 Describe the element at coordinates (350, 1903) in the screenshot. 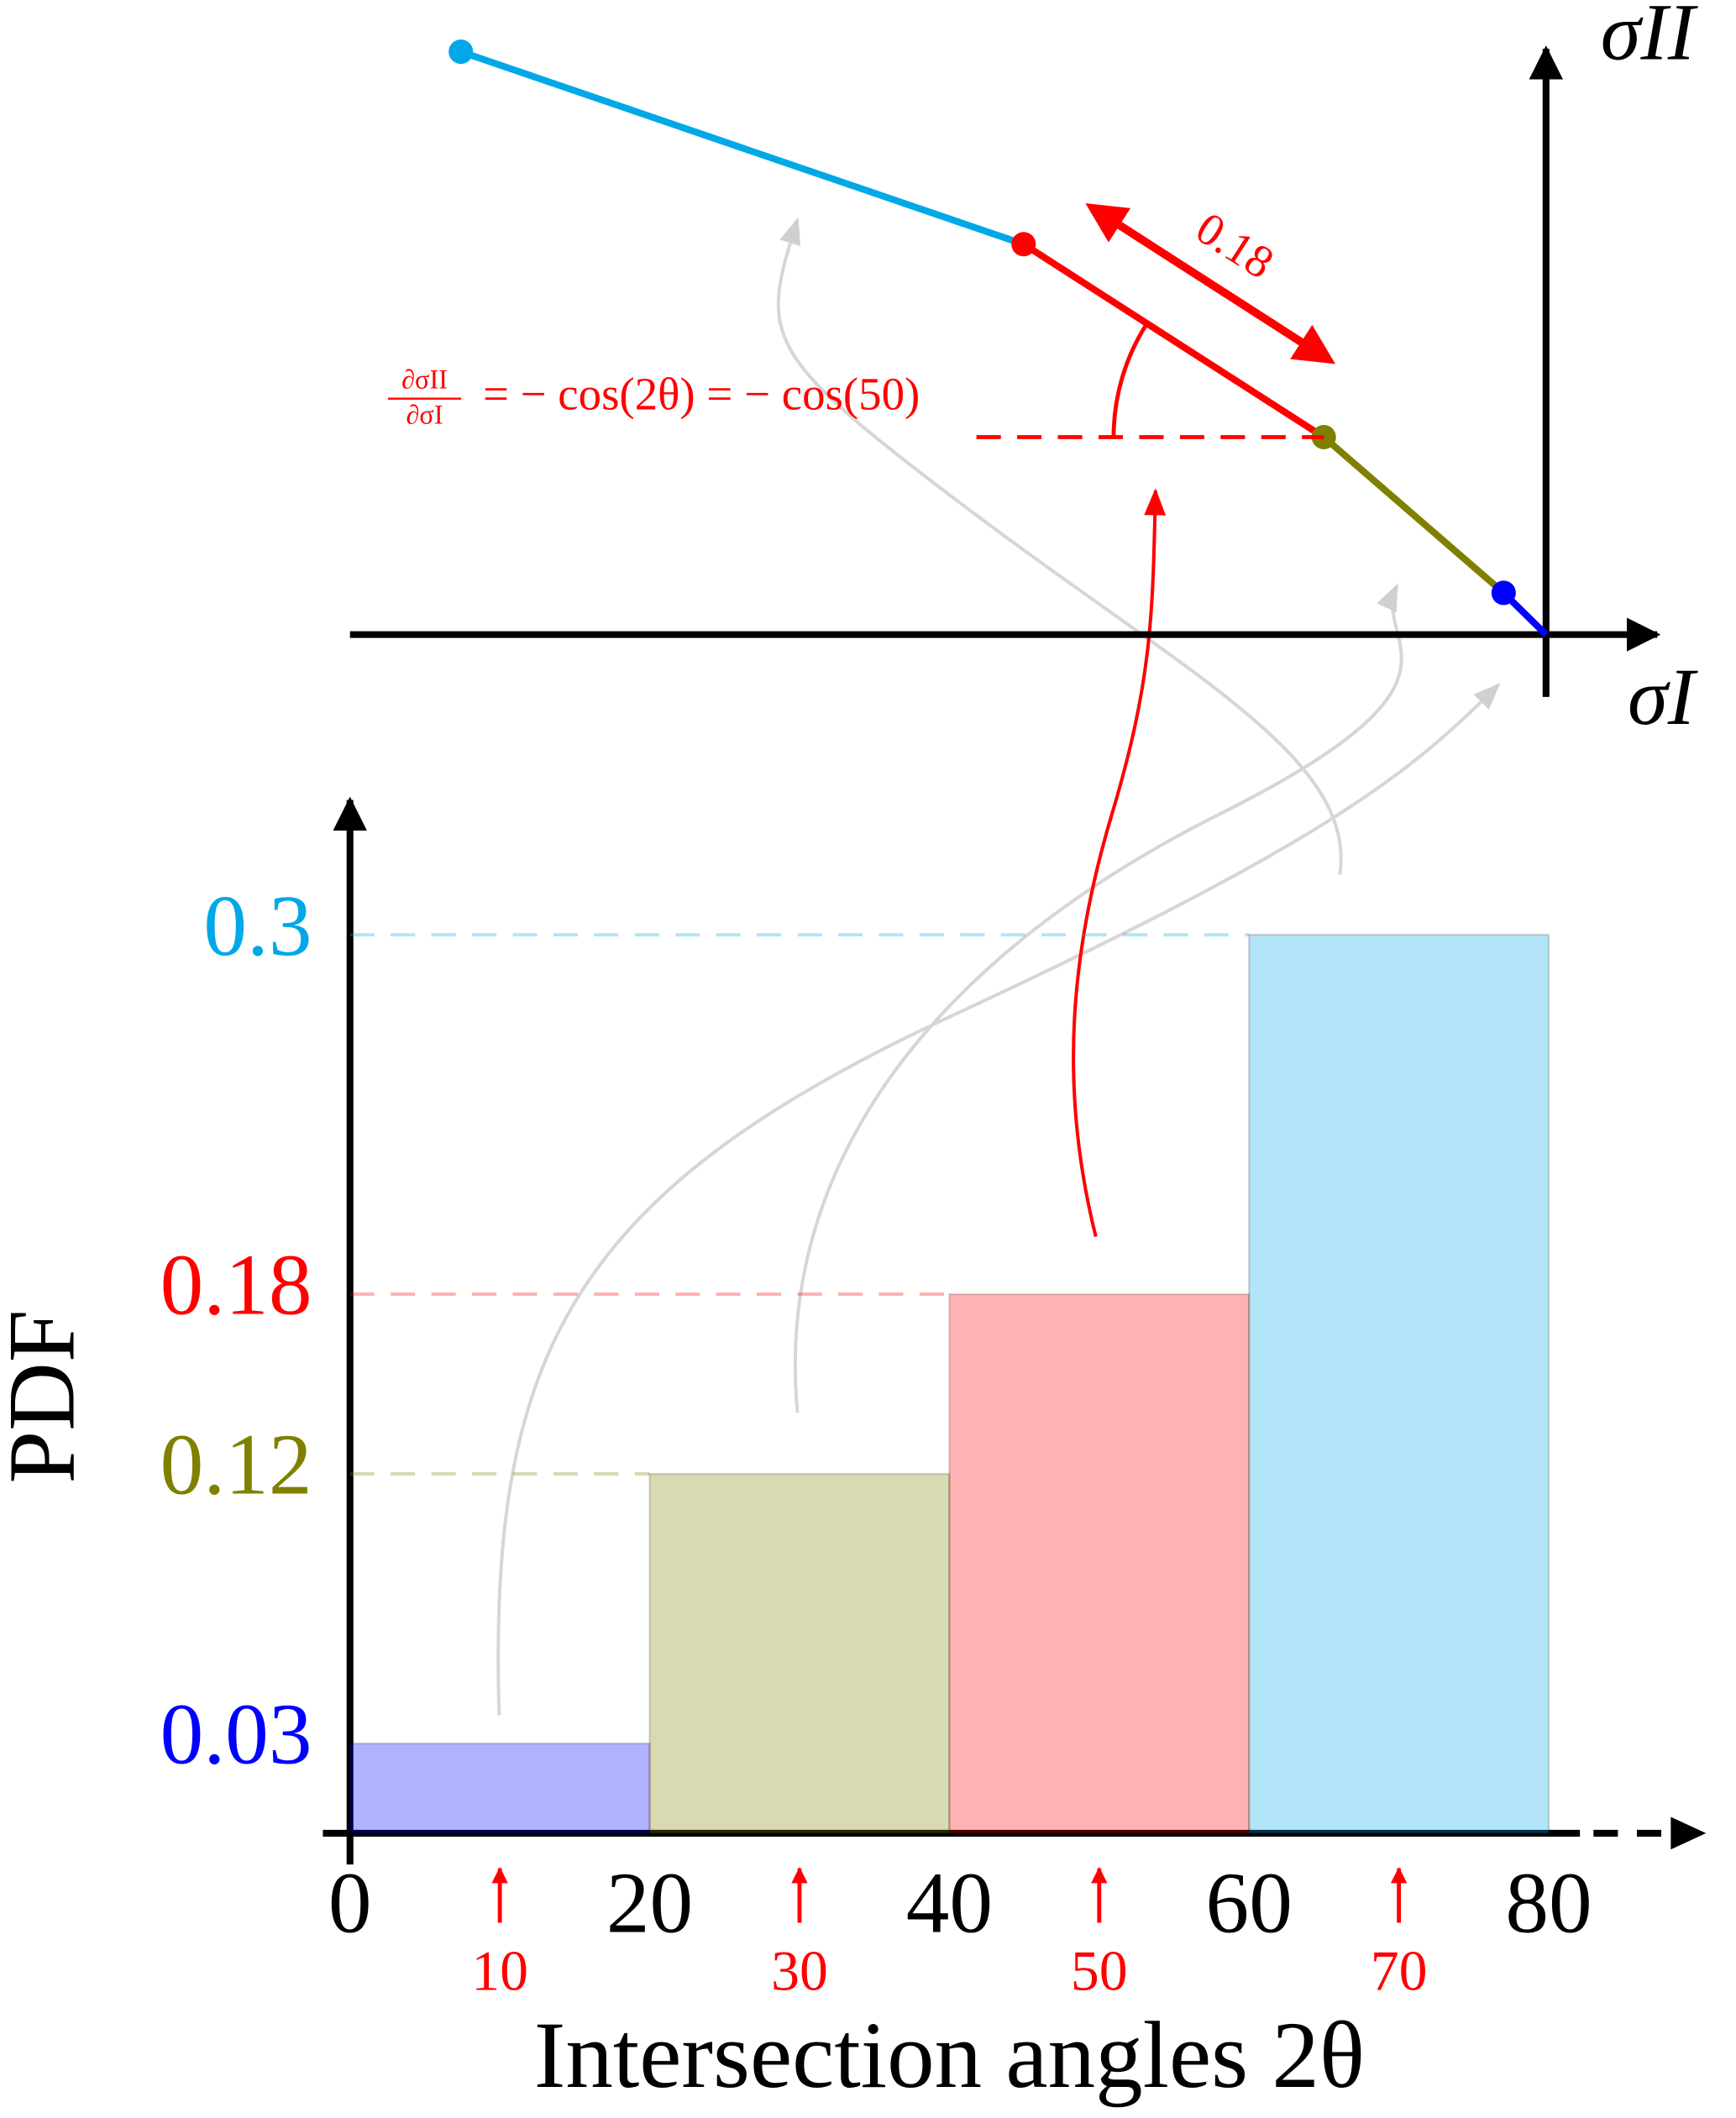

I see `x-tick-label: 0` at that location.